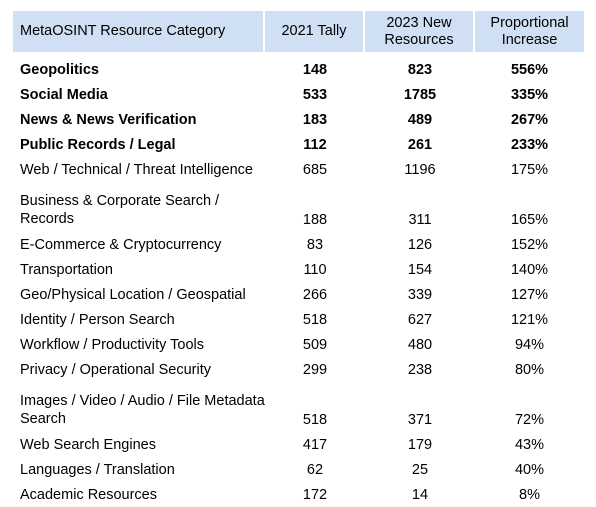 The height and width of the screenshot is (507, 596). Describe the element at coordinates (420, 420) in the screenshot. I see `new-2023-cell: 371` at that location.